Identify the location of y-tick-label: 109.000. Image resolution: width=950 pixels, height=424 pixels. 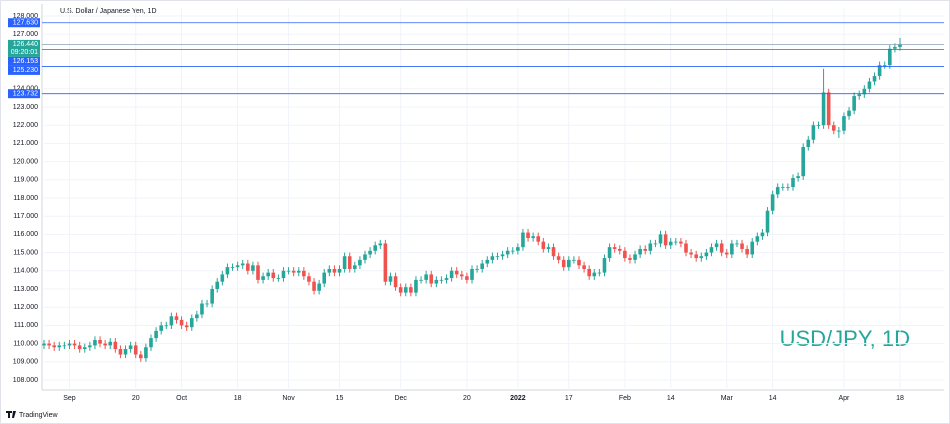
(25, 362).